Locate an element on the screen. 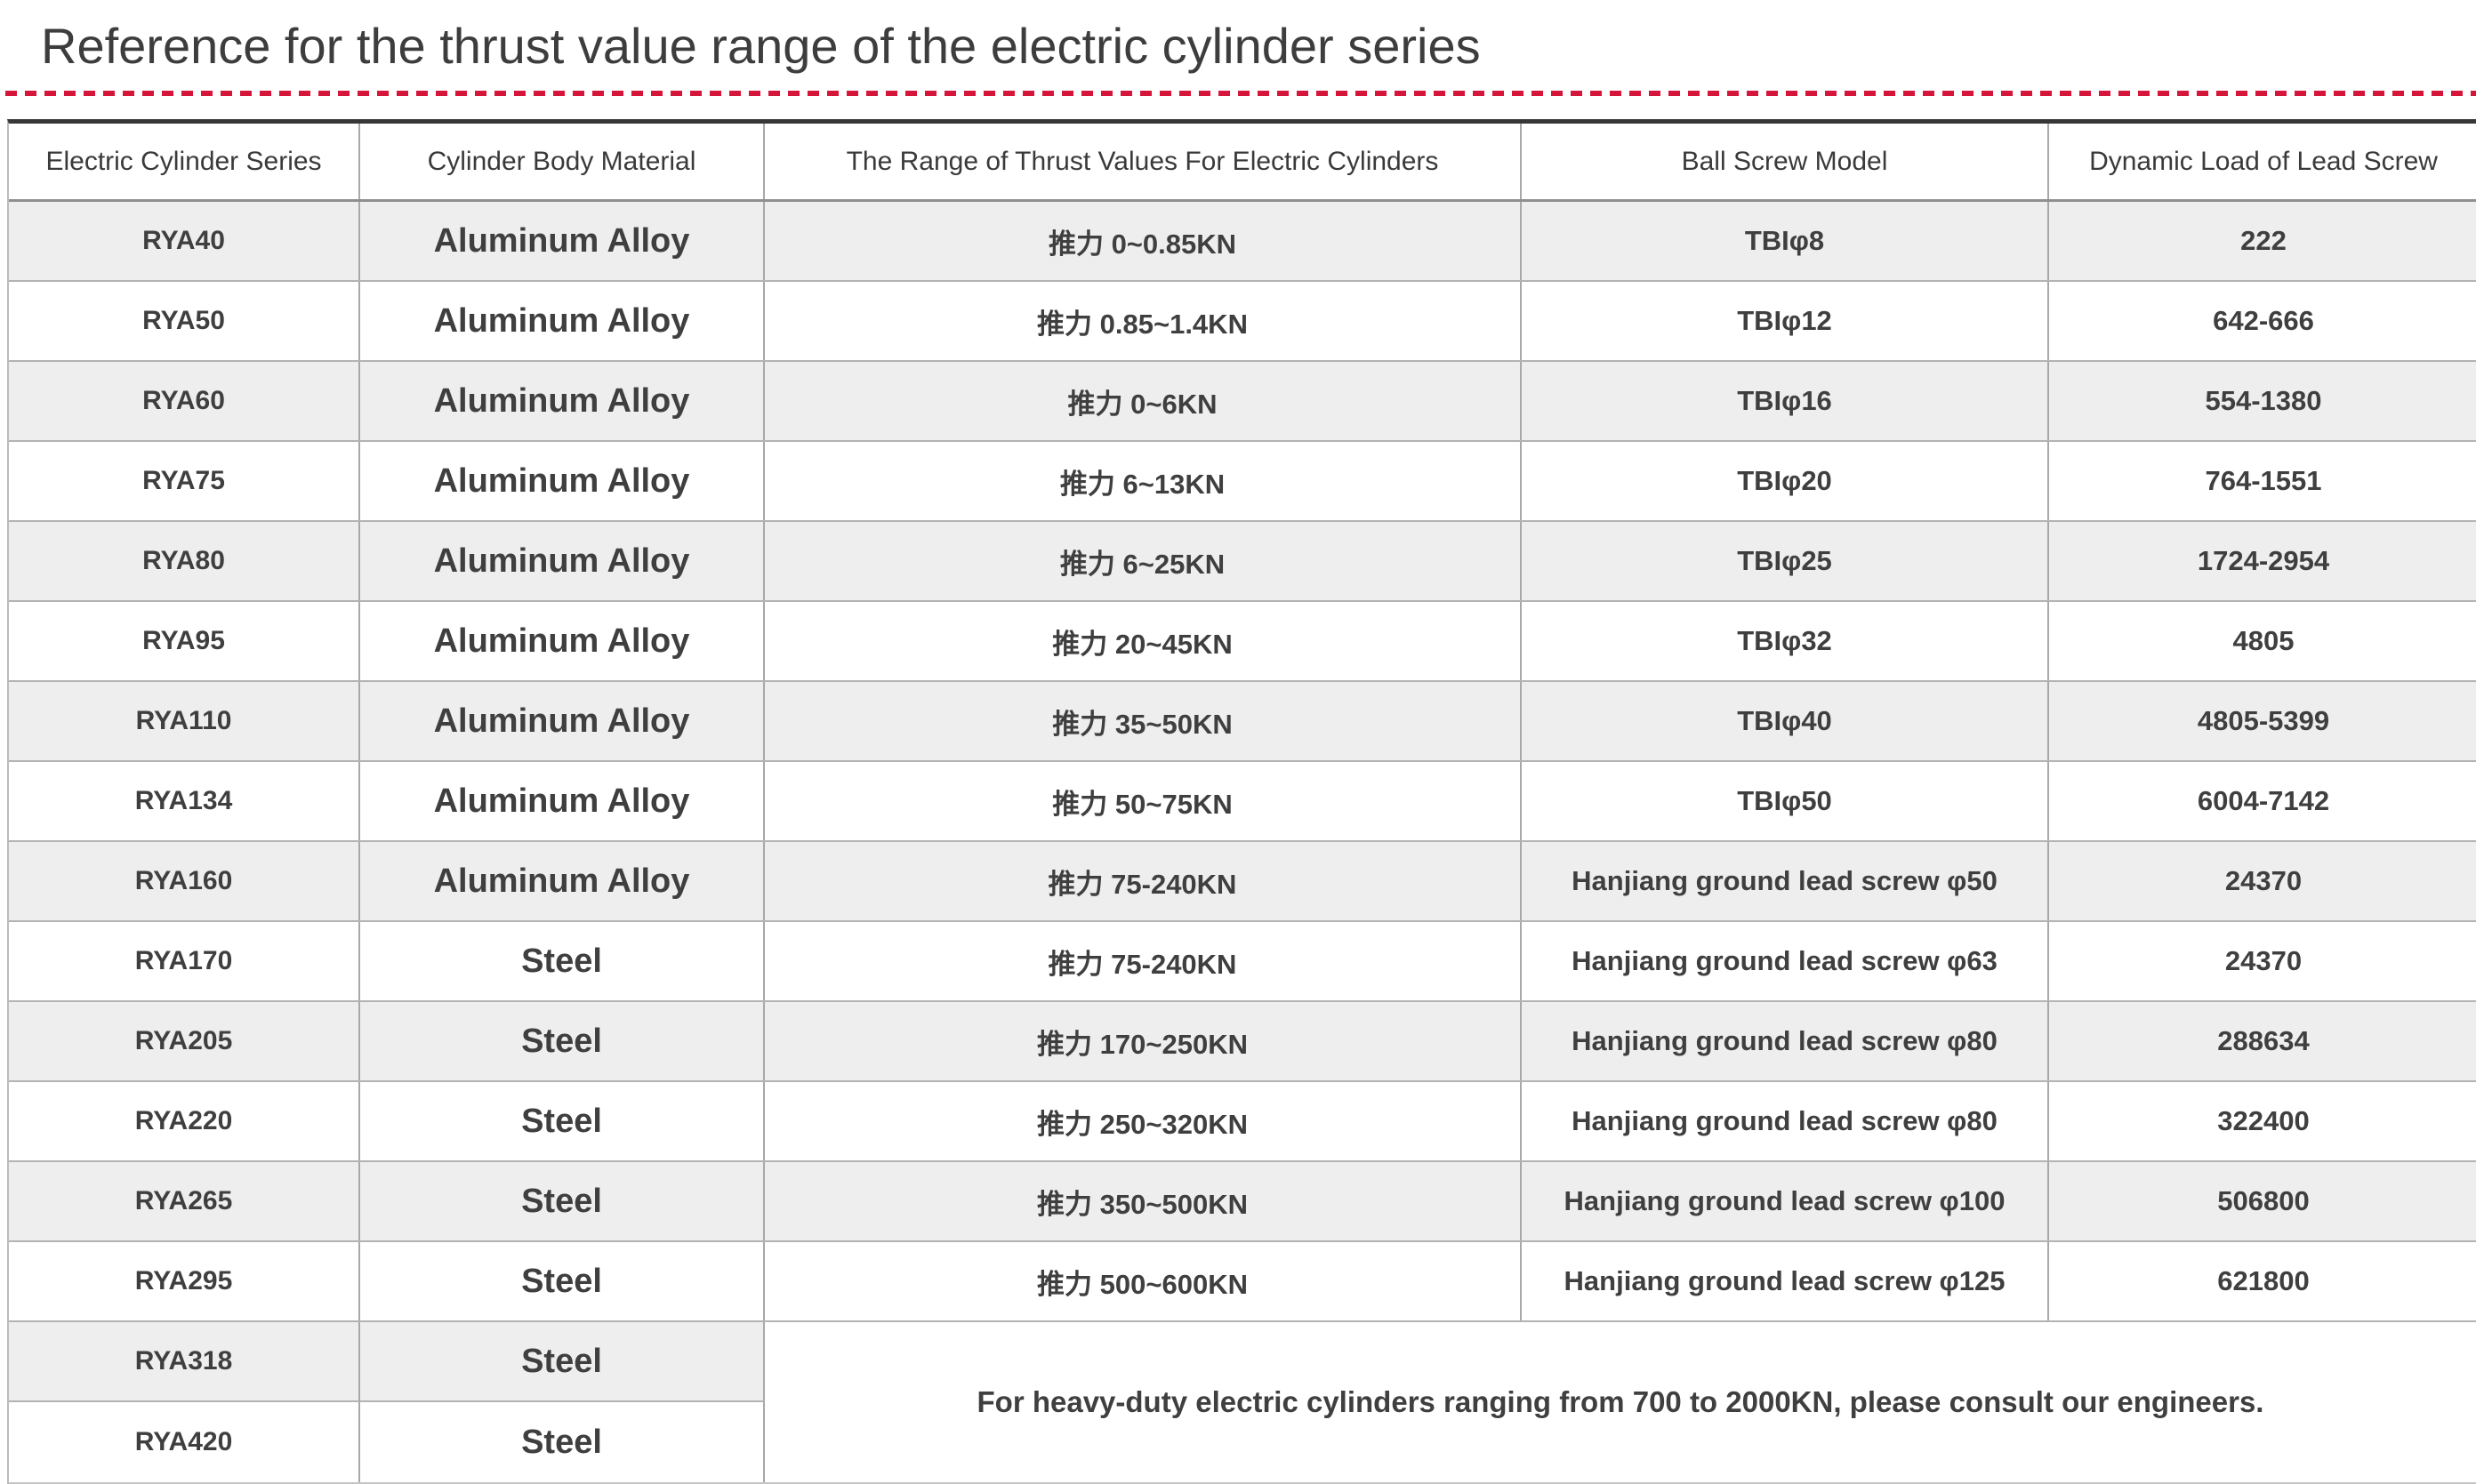  cell-series: RYA75 is located at coordinates (185, 481).